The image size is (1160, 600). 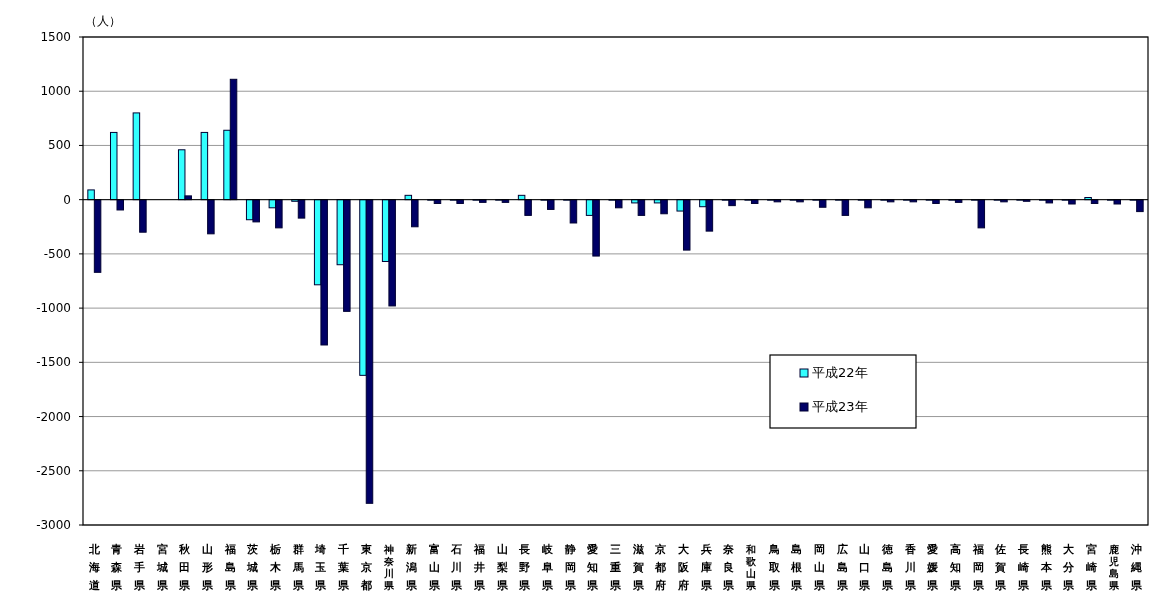 What do you see at coordinates (797, 567) in the screenshot?
I see `x-tick-label: 島根県` at bounding box center [797, 567].